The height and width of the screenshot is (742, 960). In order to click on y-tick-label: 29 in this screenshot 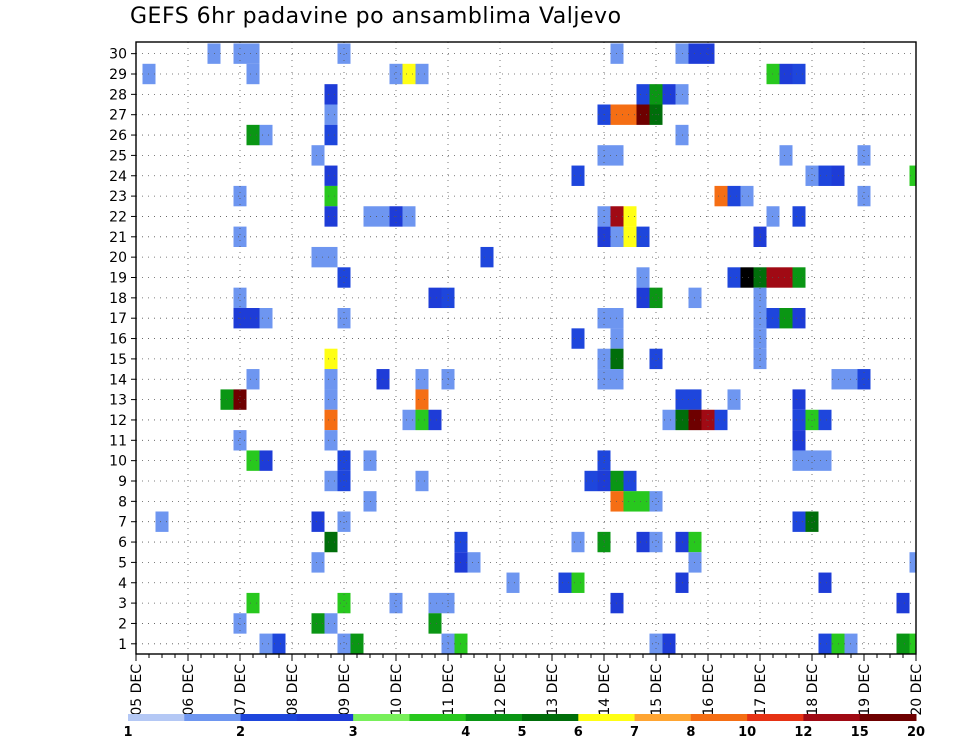, I will do `click(118, 75)`.